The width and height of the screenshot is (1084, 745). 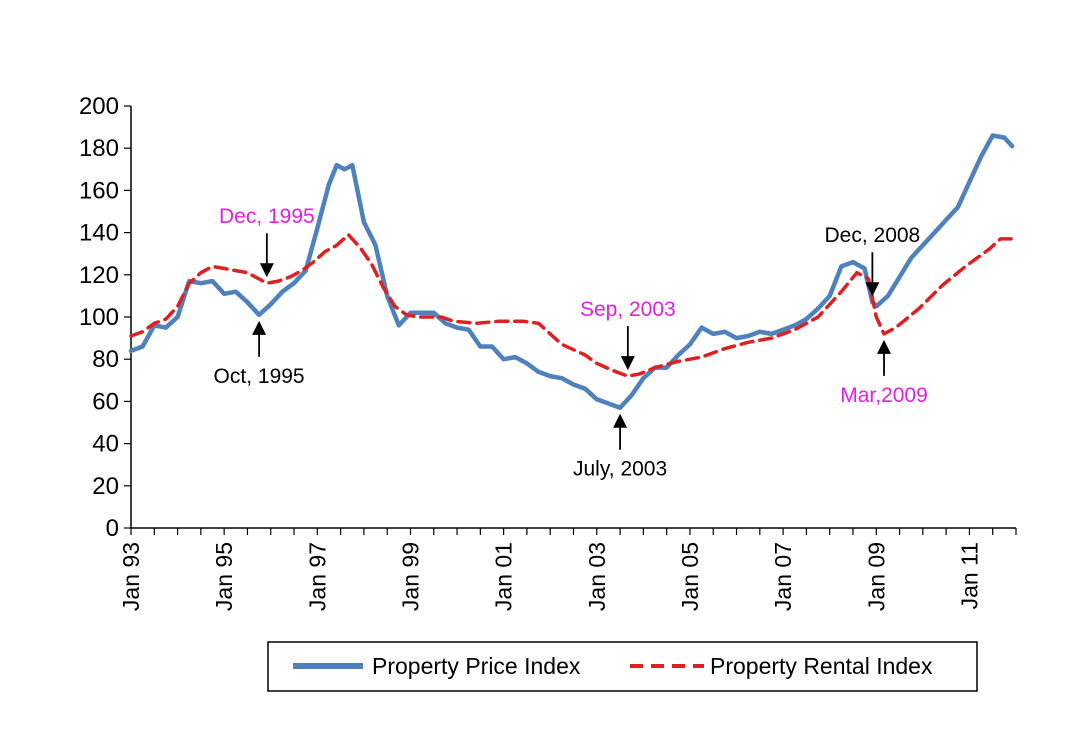 I want to click on y-tick-label: 60, so click(x=105, y=401).